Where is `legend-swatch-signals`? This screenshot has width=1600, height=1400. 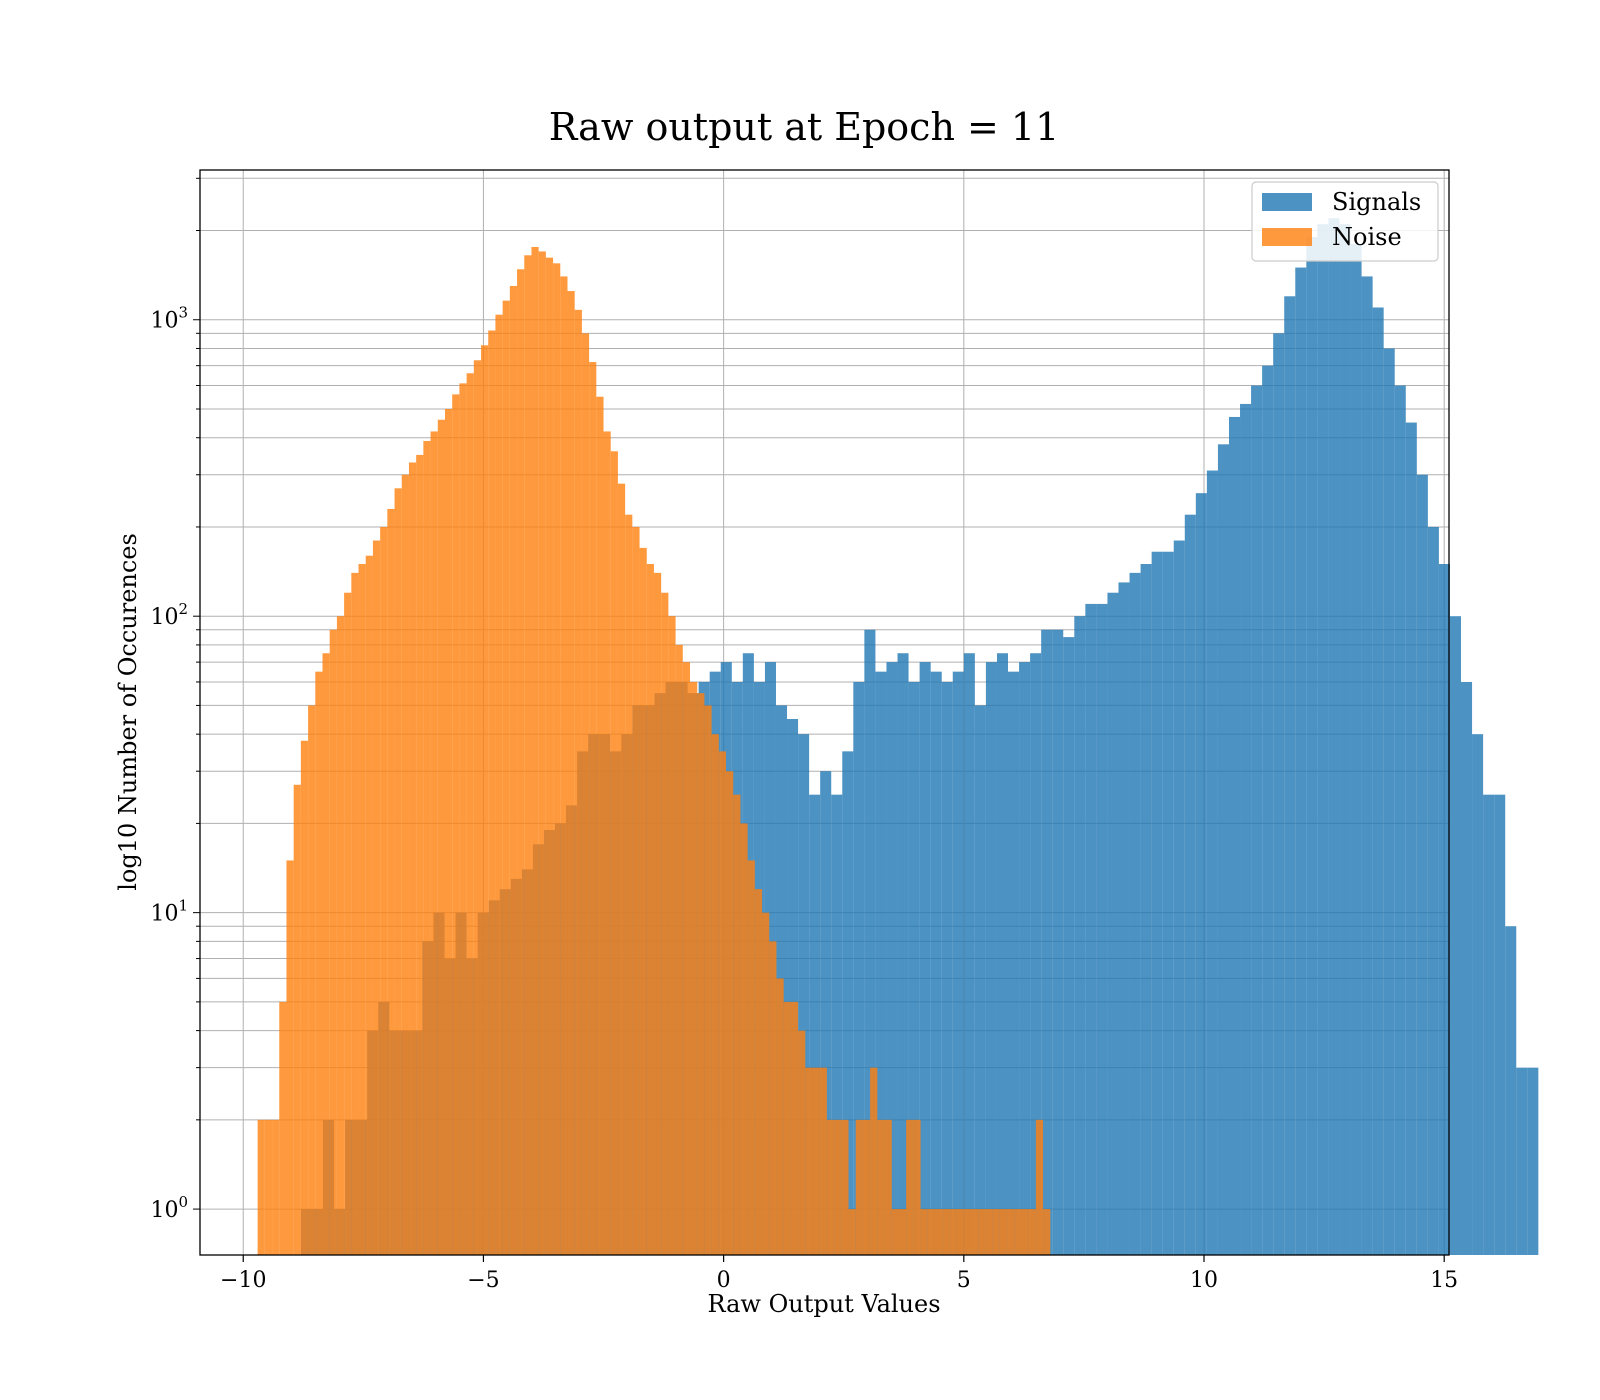 legend-swatch-signals is located at coordinates (1287, 202).